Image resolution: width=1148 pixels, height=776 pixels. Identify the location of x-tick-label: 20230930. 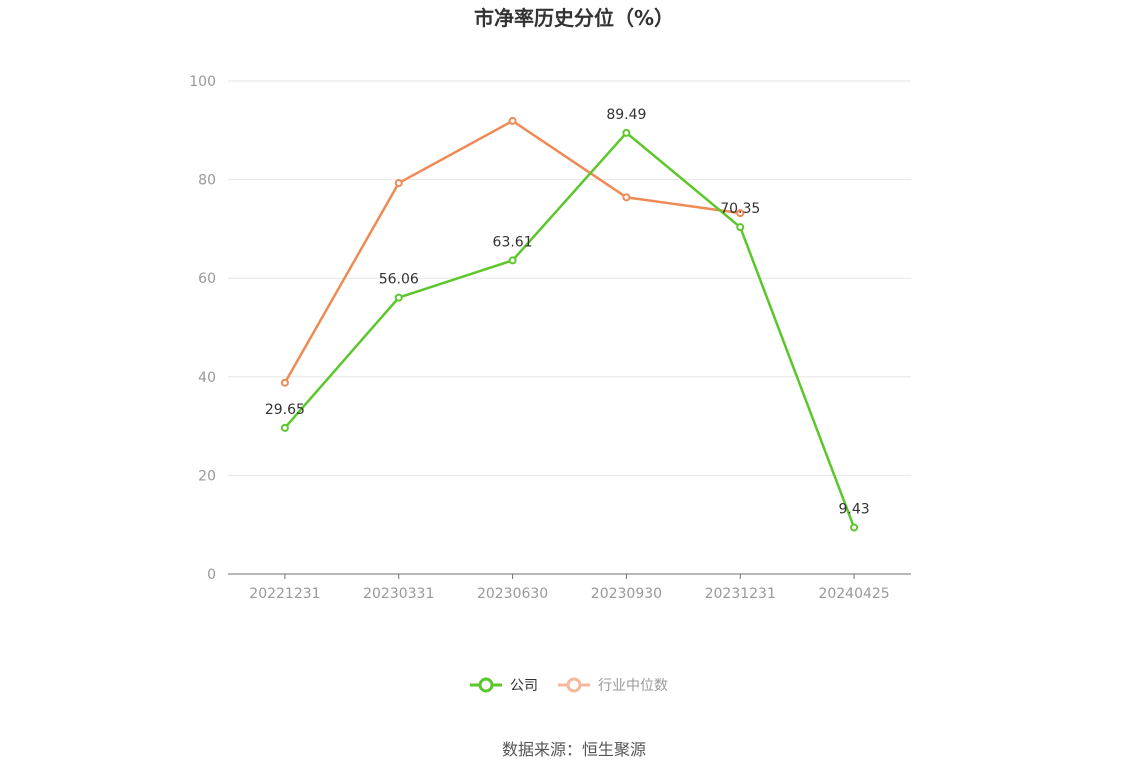
(626, 594).